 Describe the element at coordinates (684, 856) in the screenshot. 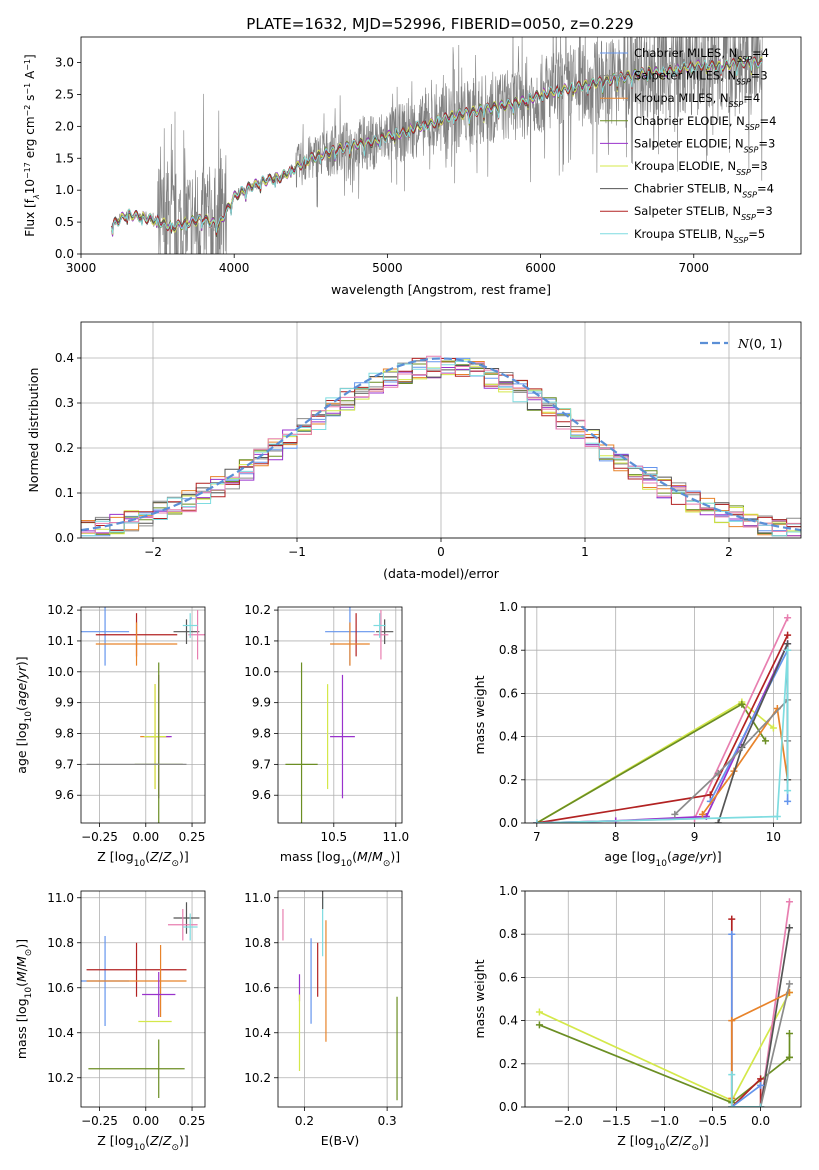

I see `axis-label-part: age` at that location.